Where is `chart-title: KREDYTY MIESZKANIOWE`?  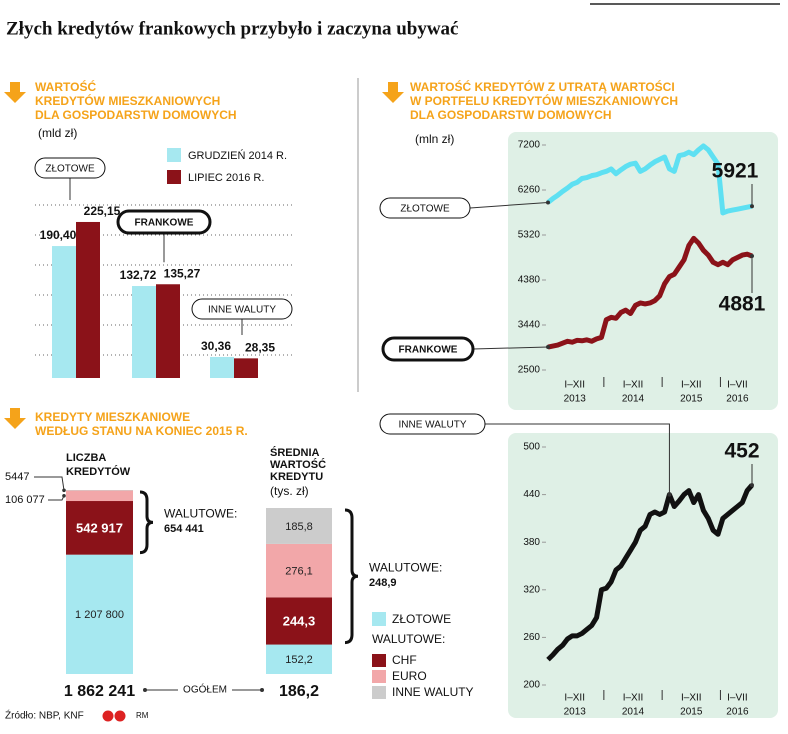 chart-title: KREDYTY MIESZKANIOWE is located at coordinates (112, 417).